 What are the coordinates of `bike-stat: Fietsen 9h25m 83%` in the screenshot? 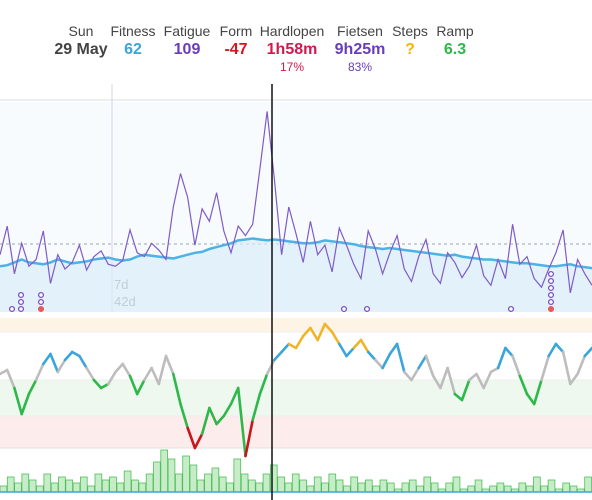 It's located at (360, 48).